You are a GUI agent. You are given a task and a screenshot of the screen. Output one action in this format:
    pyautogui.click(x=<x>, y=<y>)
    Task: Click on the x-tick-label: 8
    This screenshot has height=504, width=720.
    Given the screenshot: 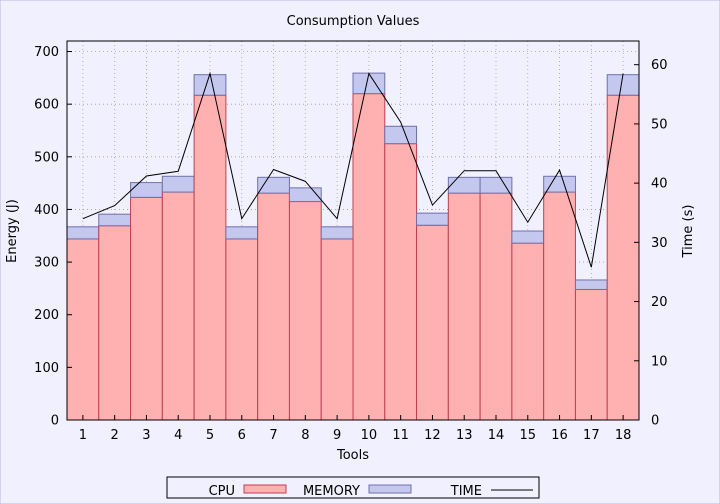 What is the action you would take?
    pyautogui.click(x=305, y=435)
    